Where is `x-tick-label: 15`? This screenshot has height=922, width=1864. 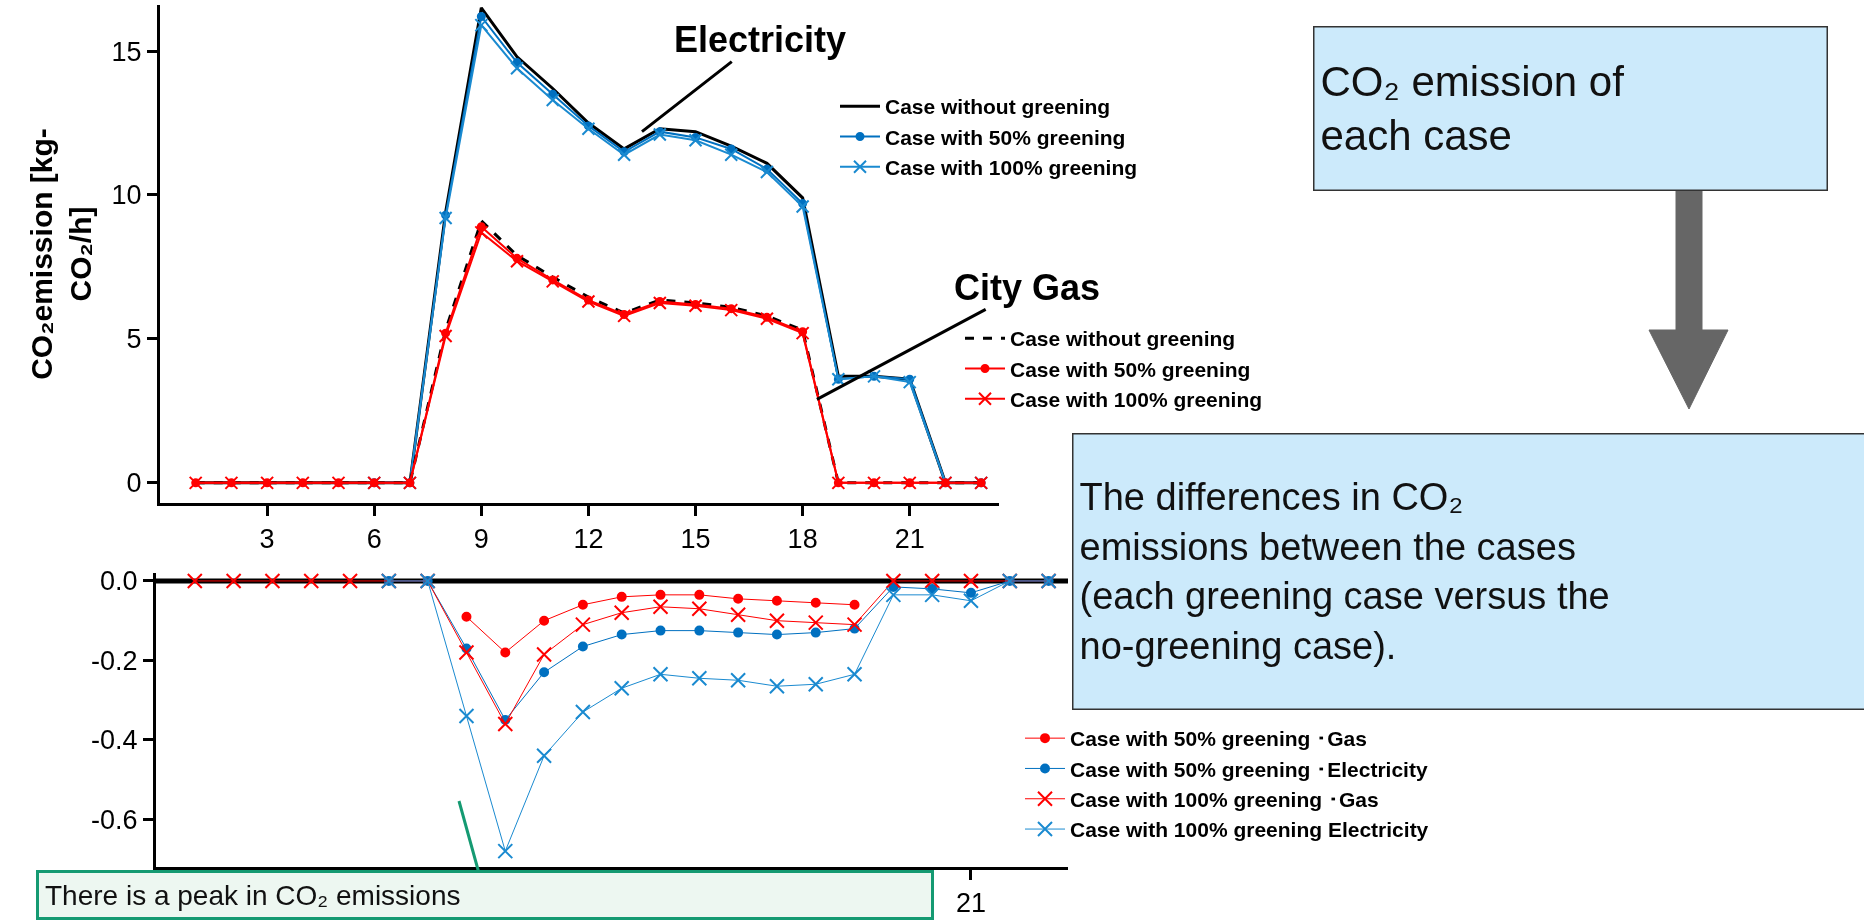
x-tick-label: 15 is located at coordinates (695, 539).